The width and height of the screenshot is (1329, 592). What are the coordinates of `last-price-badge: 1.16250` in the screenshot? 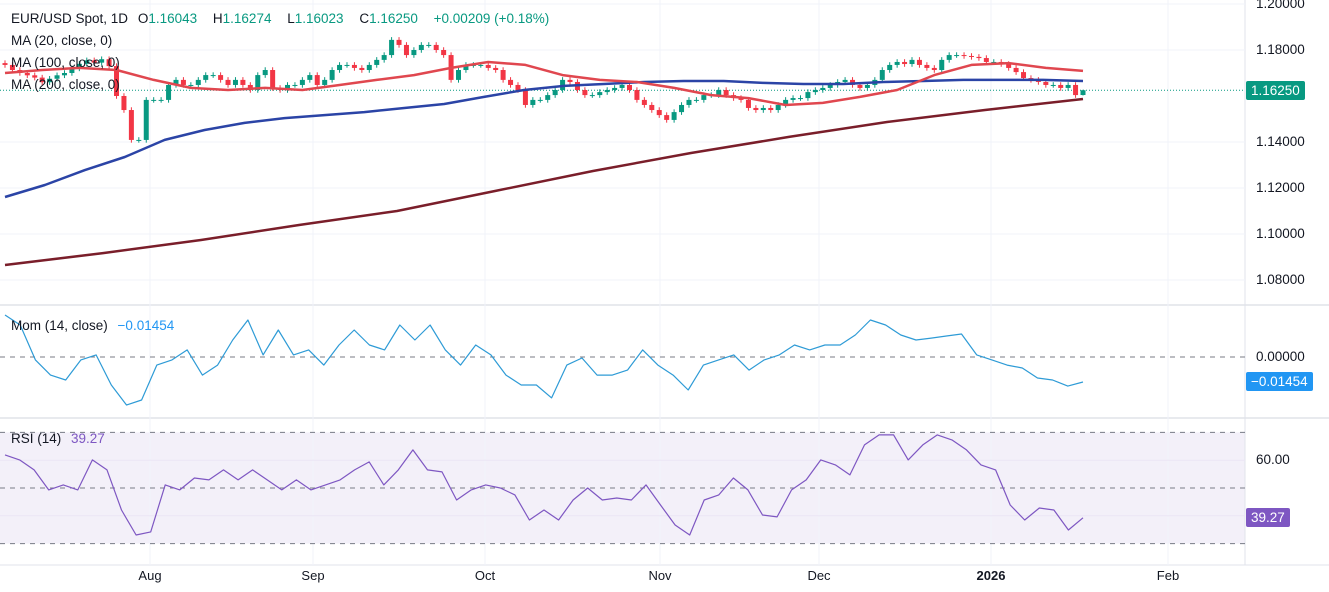 It's located at (1275, 90).